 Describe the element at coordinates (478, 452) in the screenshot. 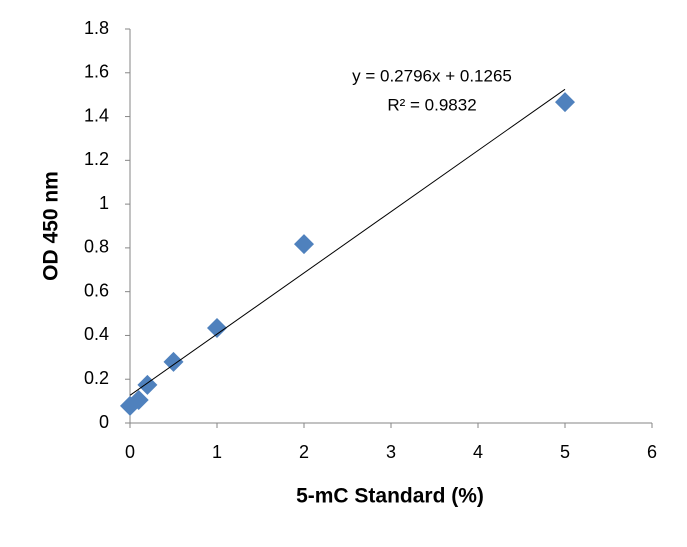

I see `x-tick-label: 4` at that location.